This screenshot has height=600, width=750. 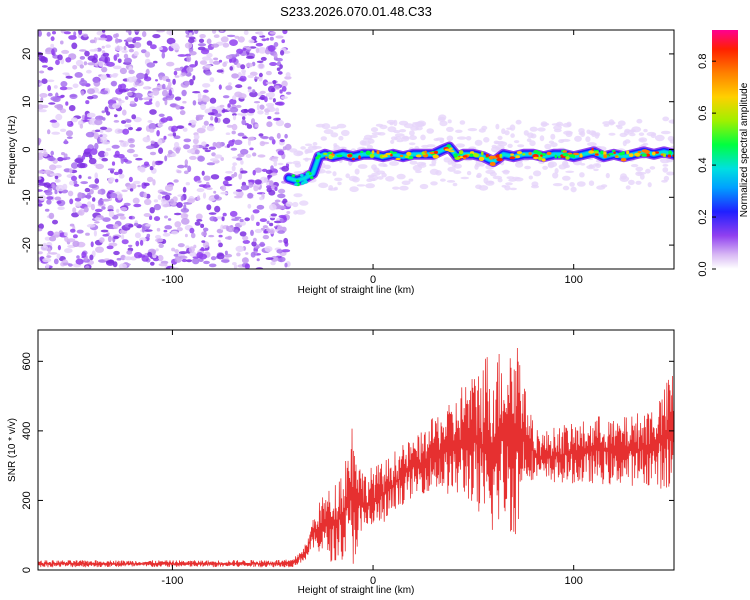 What do you see at coordinates (373, 280) in the screenshot?
I see `x-tick-label: 0` at bounding box center [373, 280].